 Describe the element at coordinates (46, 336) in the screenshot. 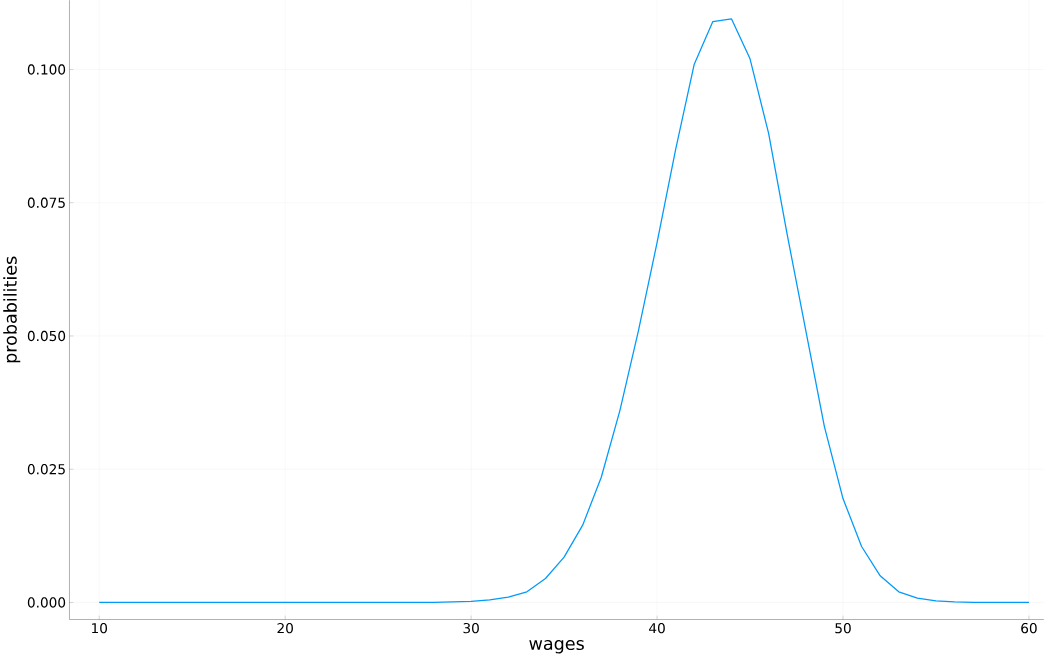

I see `y-tick-label: 0.050` at that location.